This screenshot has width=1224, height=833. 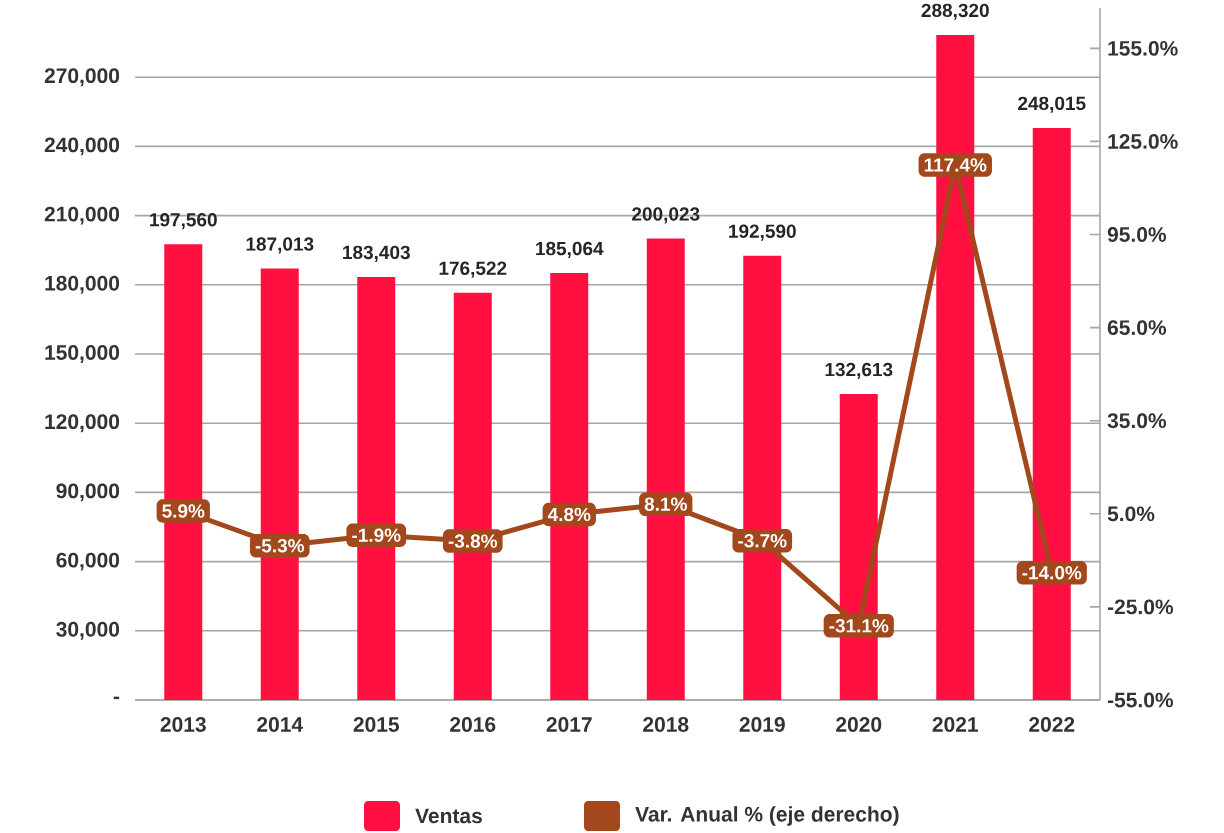 I want to click on y-tick-label: 240,000, so click(x=82, y=146).